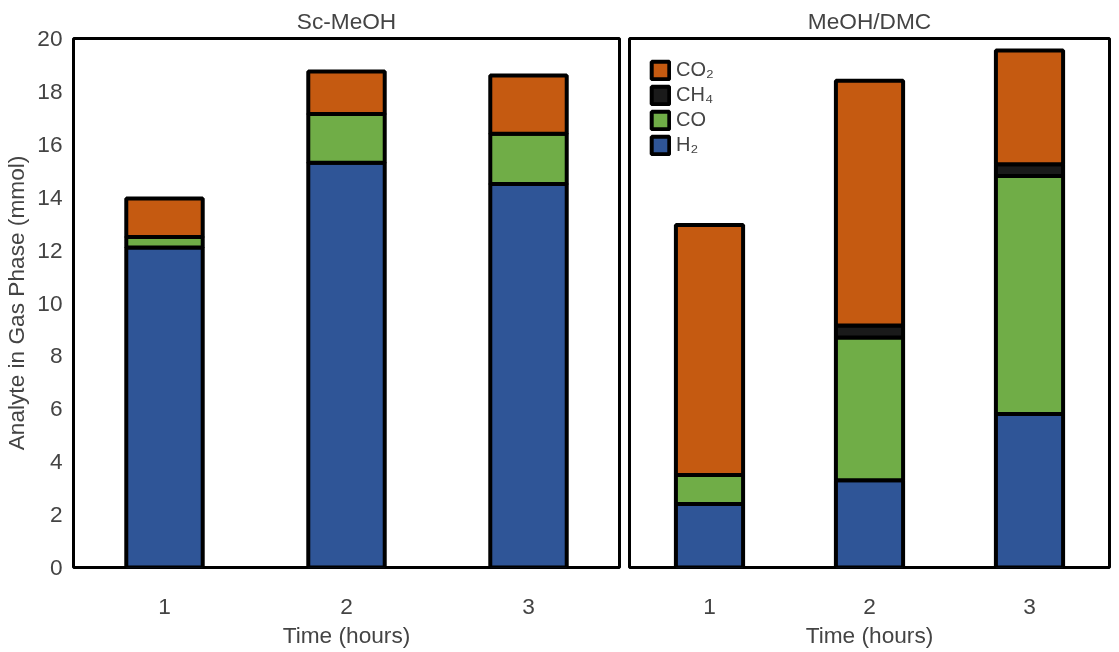 The width and height of the screenshot is (1119, 652). I want to click on legend-label: CO, so click(691, 119).